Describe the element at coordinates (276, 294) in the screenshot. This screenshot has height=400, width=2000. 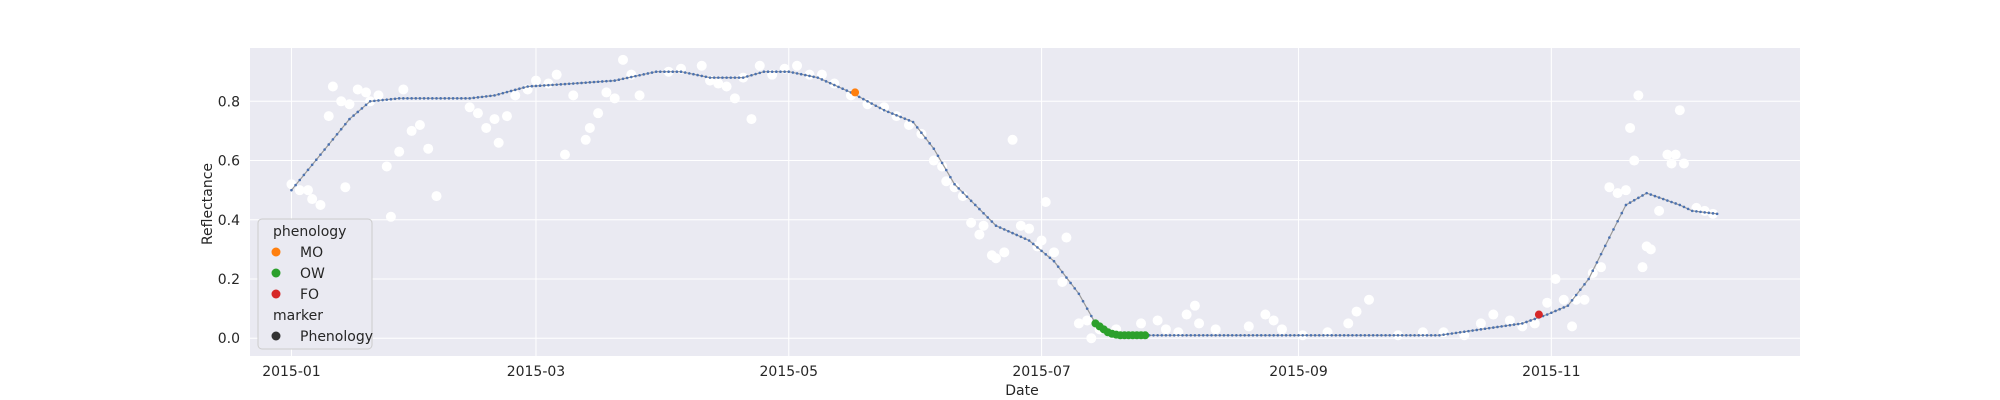
I see `legend-marker-fo` at that location.